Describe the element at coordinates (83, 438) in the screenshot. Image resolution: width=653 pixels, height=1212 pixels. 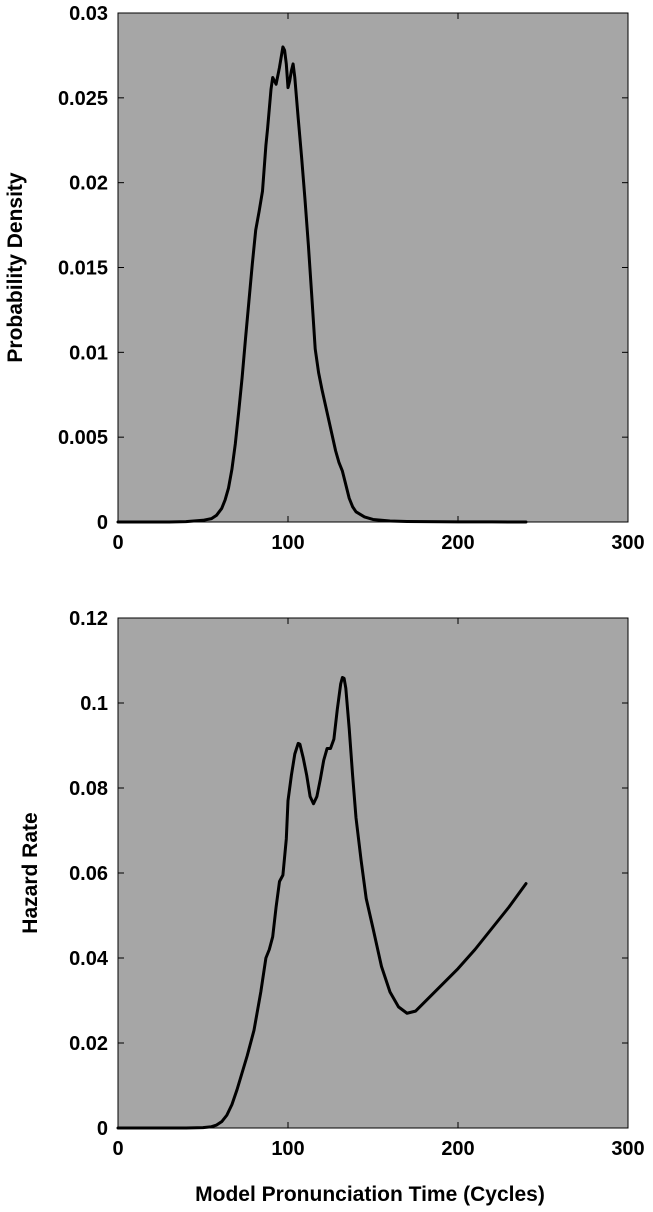
I see `y-tick-label: 0.005` at that location.